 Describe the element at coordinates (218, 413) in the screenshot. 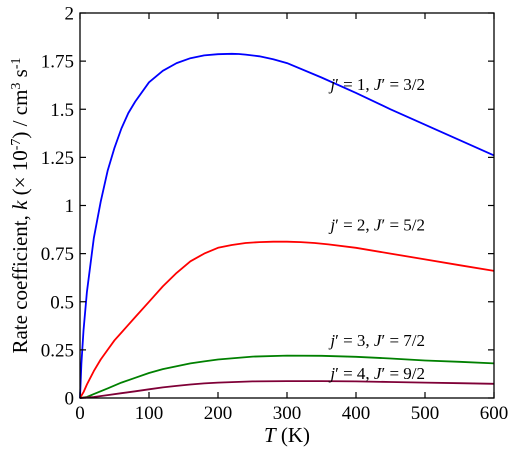

I see `x-tick-label: 200` at that location.